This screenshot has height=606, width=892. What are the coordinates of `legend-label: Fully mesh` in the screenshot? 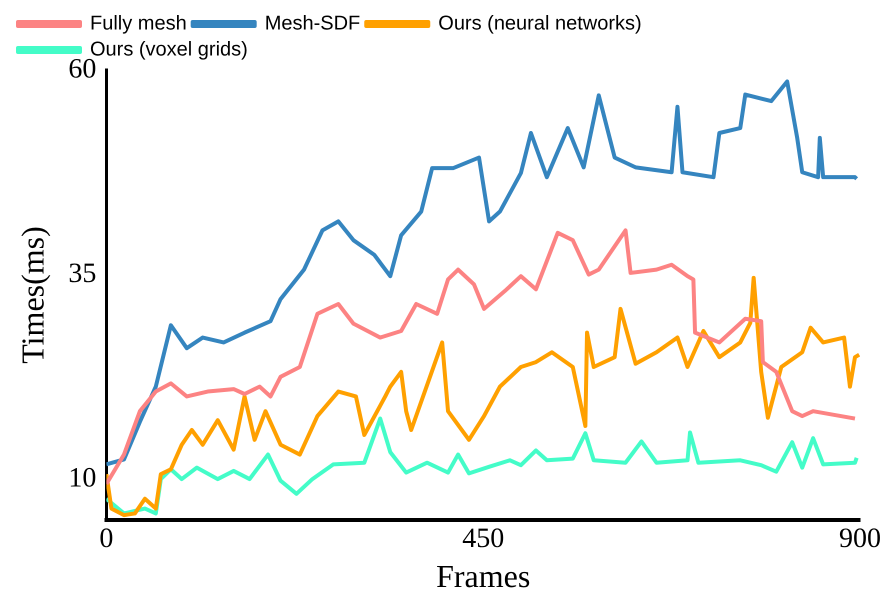 It's located at (138, 23).